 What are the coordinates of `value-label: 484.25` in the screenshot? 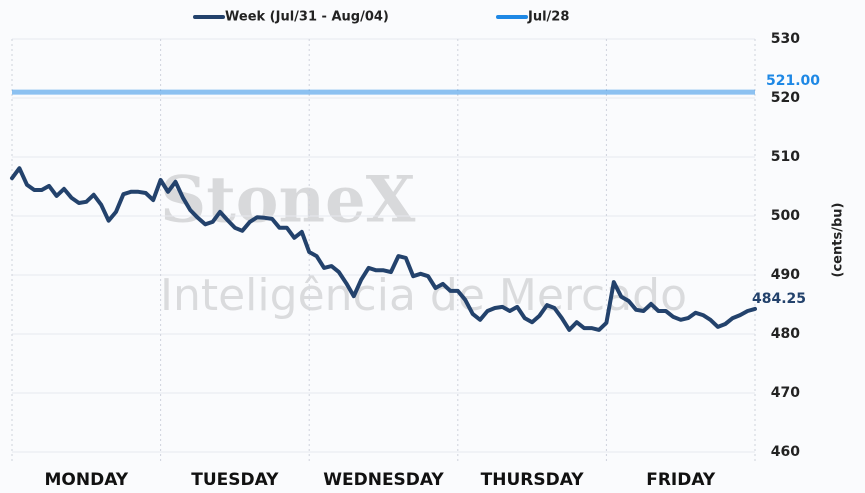 It's located at (779, 299).